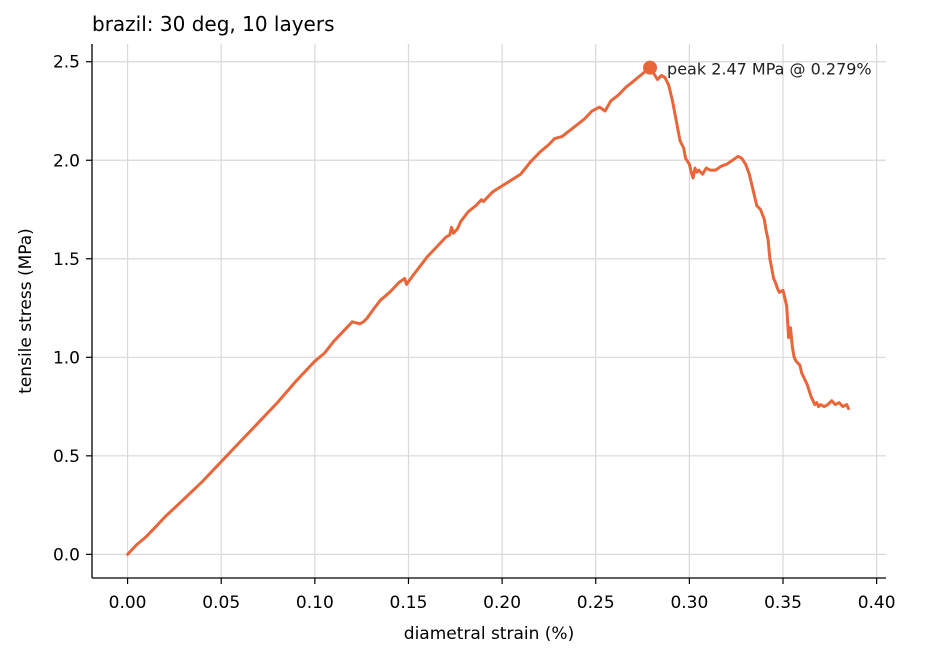 This screenshot has width=926, height=659. What do you see at coordinates (66, 260) in the screenshot?
I see `y-tick-label: 1.5` at bounding box center [66, 260].